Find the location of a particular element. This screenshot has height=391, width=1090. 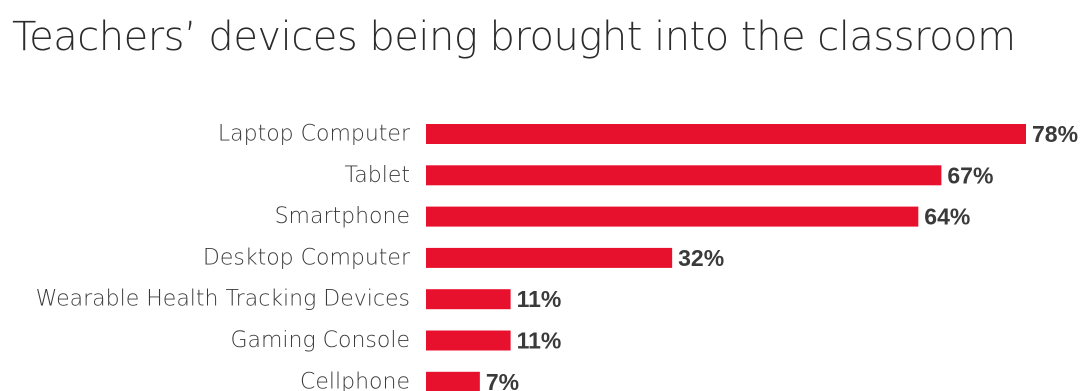

category-label: Tablet is located at coordinates (377, 175).